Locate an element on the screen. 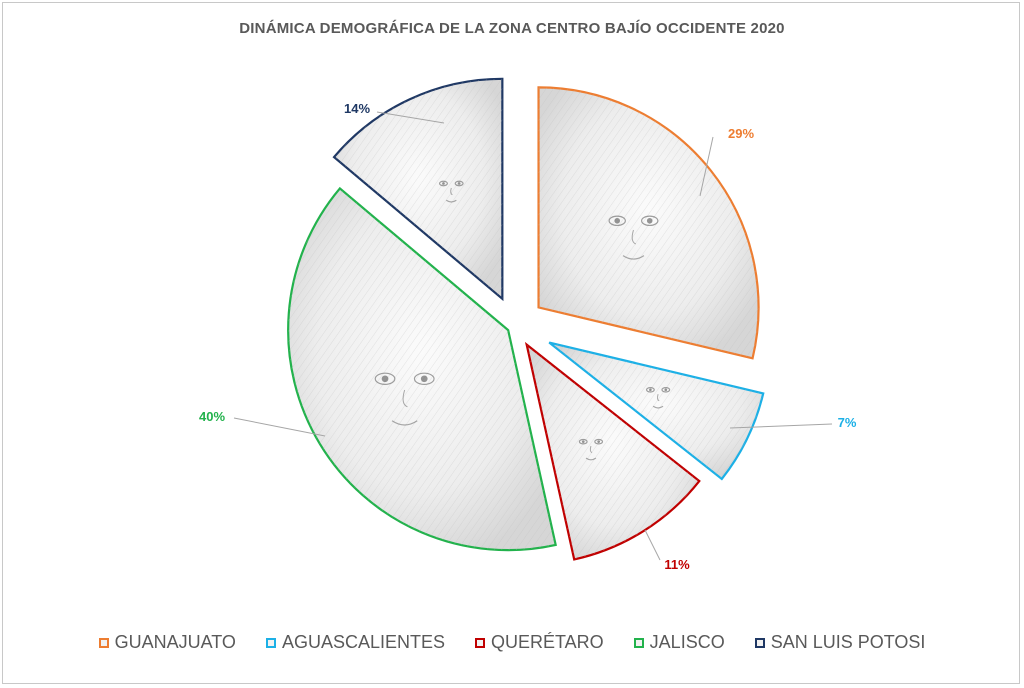 The width and height of the screenshot is (1024, 688). young-man-portrait-sketch is located at coordinates (656, 410).